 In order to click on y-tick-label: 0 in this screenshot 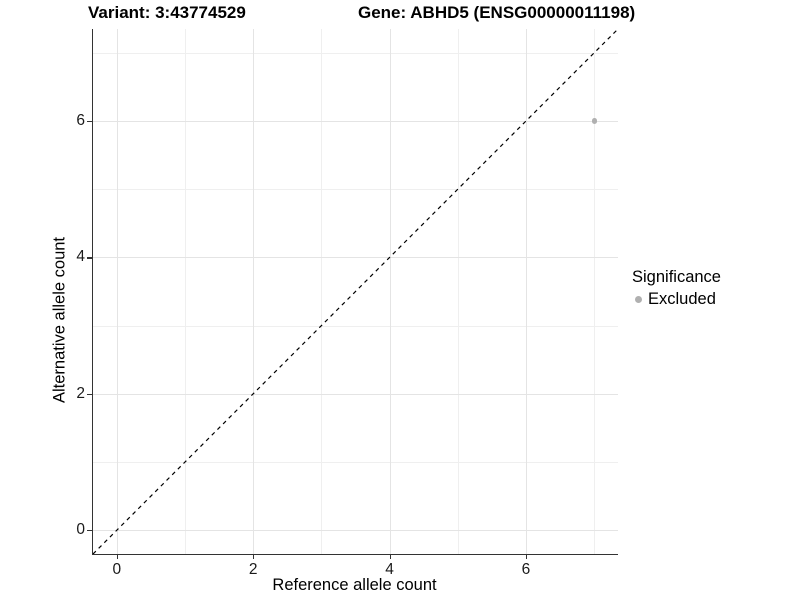, I will do `click(80, 530)`.